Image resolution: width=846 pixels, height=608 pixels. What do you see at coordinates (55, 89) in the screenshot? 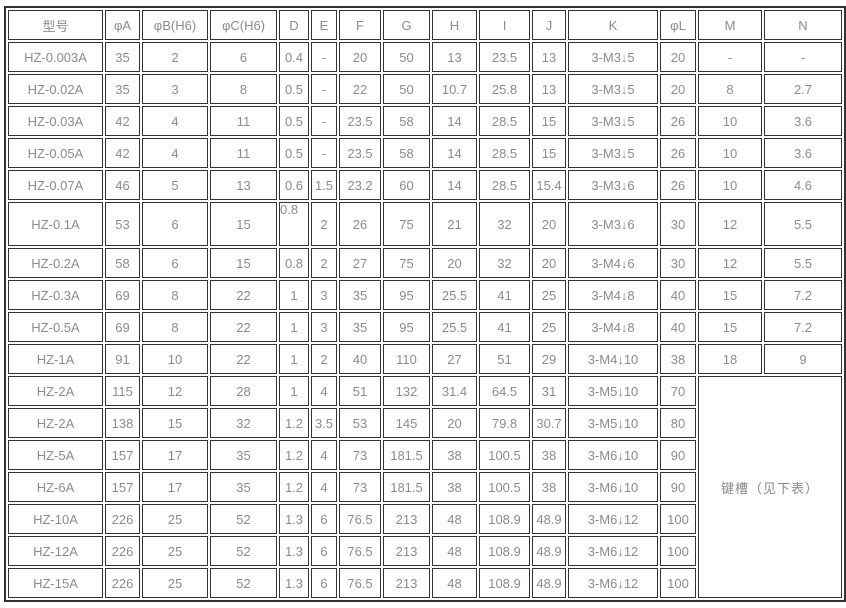
I see `model-cell: HZ-0.02A` at bounding box center [55, 89].